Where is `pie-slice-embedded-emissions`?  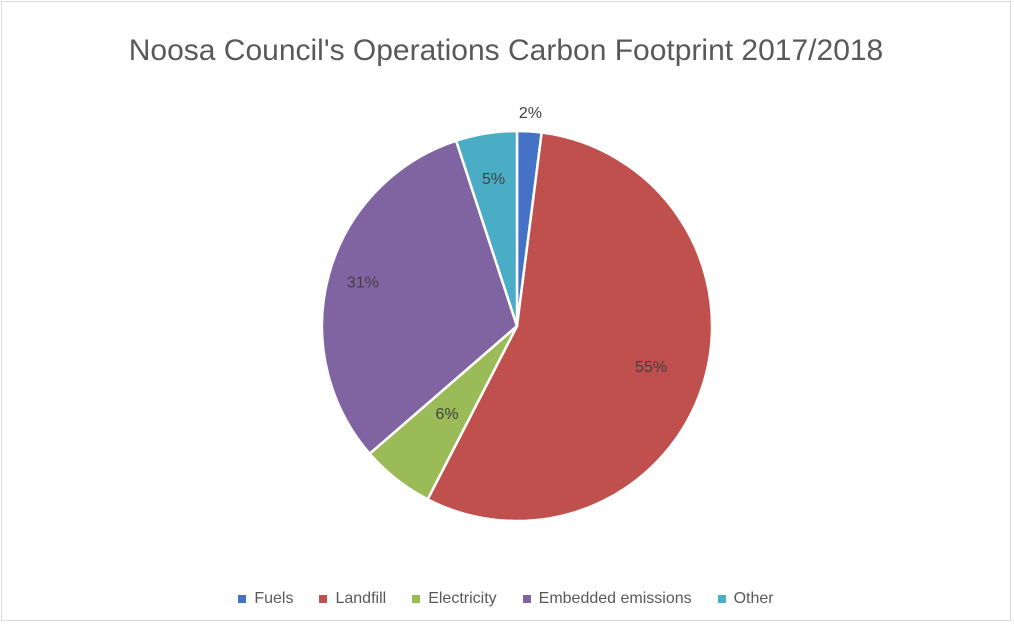 pie-slice-embedded-emissions is located at coordinates (419, 297).